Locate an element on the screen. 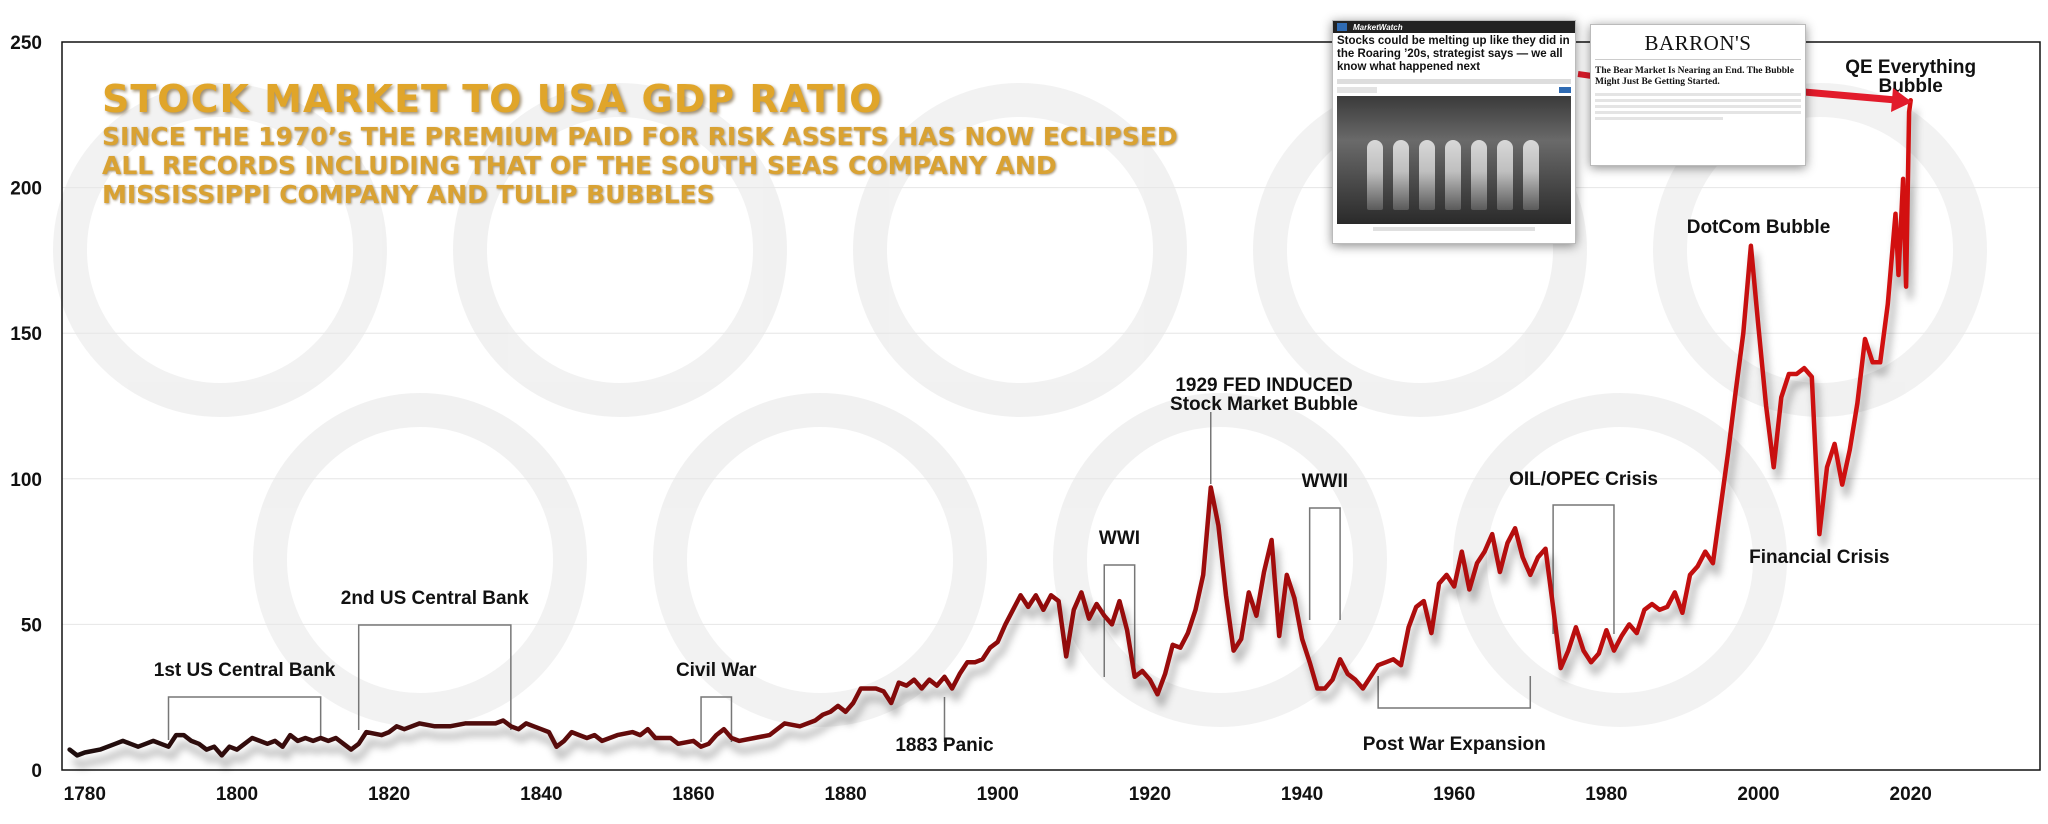 This screenshot has height=824, width=2048. event-label: 1st US Central Bank is located at coordinates (245, 670).